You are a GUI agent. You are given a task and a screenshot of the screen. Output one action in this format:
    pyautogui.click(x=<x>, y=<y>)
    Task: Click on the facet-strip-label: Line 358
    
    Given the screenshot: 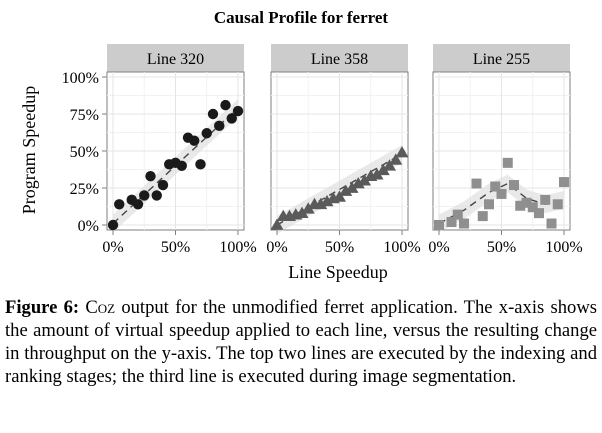 What is the action you would take?
    pyautogui.click(x=339, y=59)
    